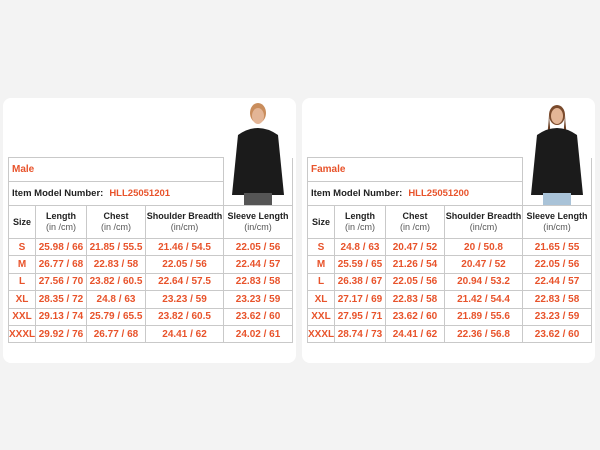 The width and height of the screenshot is (600, 450). Describe the element at coordinates (360, 282) in the screenshot. I see `cell: 26.38 / 67` at that location.